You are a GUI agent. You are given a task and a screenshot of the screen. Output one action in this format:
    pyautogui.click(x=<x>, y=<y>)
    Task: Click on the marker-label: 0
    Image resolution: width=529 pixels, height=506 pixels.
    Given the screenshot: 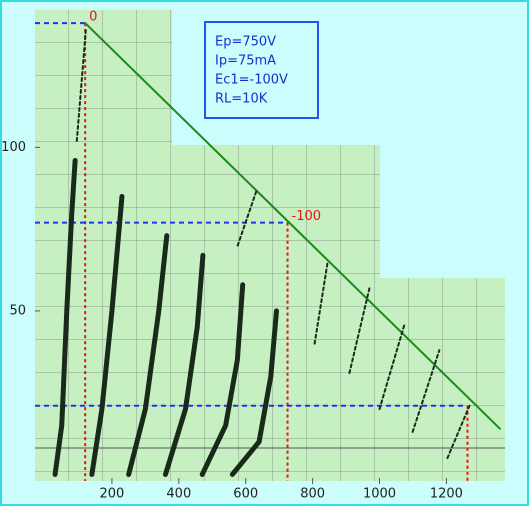 What is the action you would take?
    pyautogui.click(x=93, y=17)
    